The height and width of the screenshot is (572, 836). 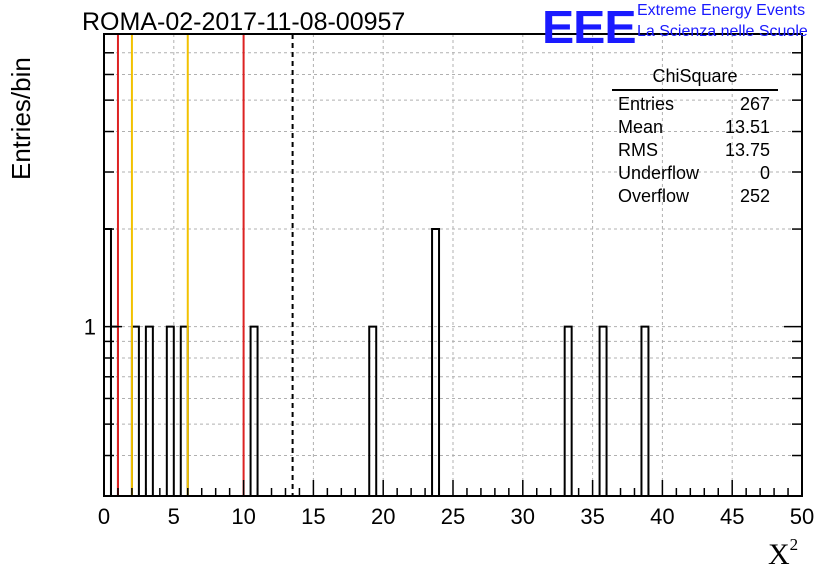 What do you see at coordinates (523, 516) in the screenshot?
I see `x-tick-label: 30` at bounding box center [523, 516].